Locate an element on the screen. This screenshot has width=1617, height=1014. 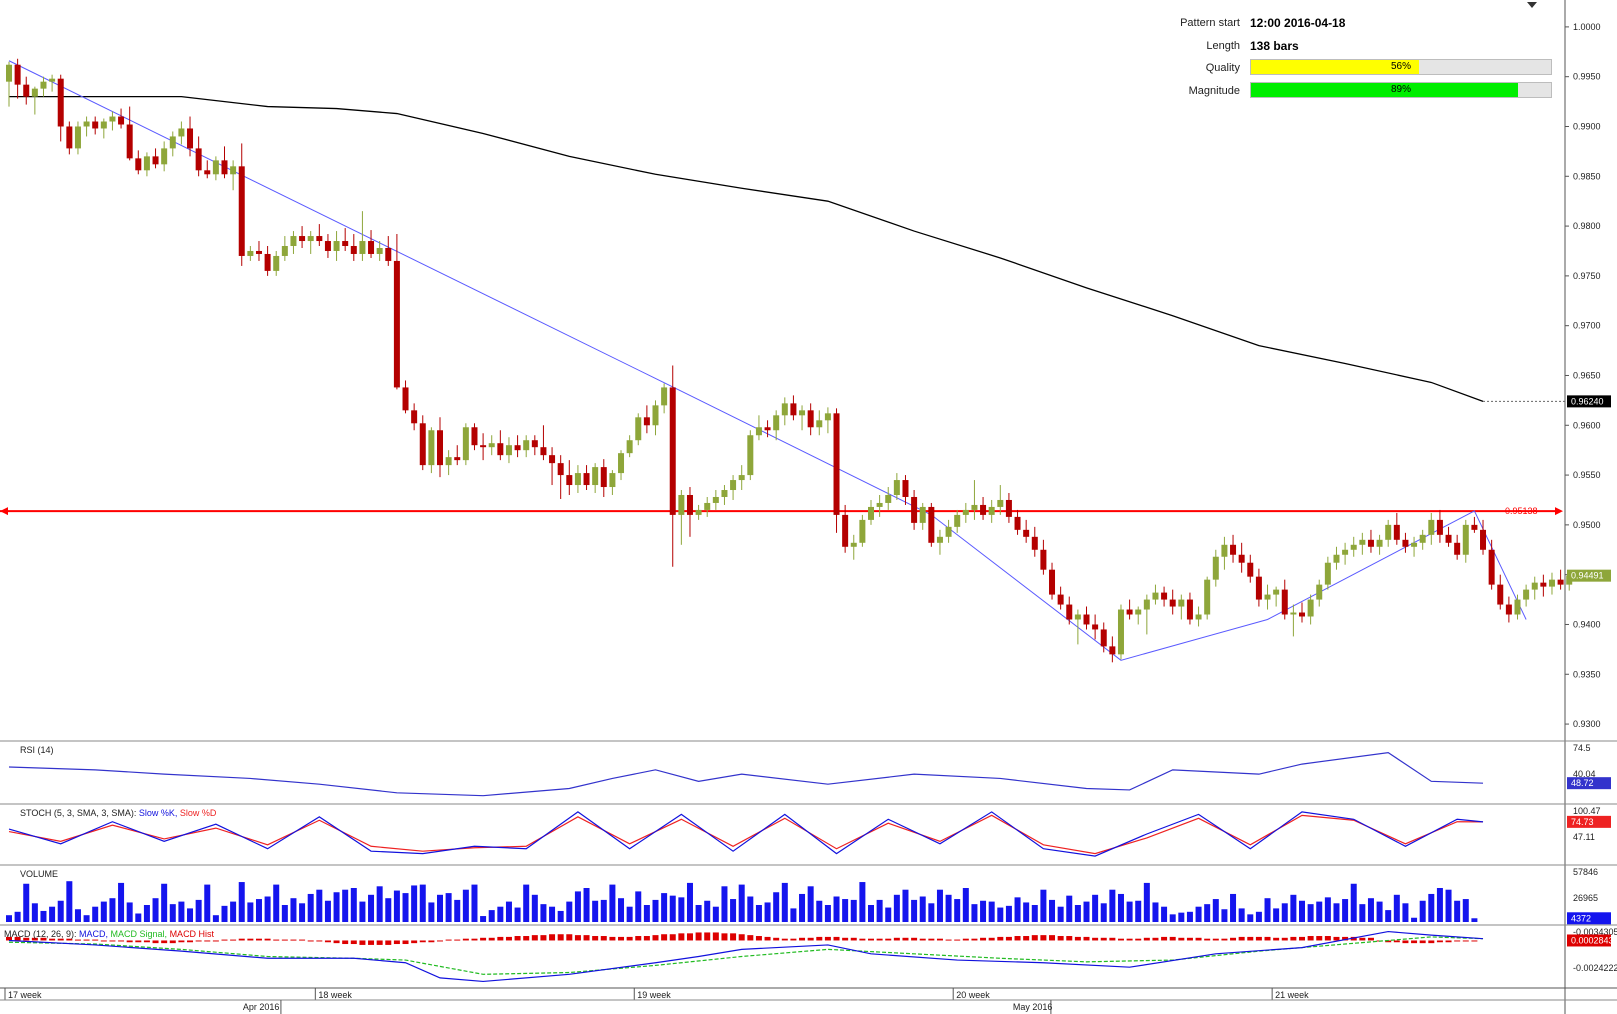
rsi-last-label: 48.72 is located at coordinates (1582, 783).